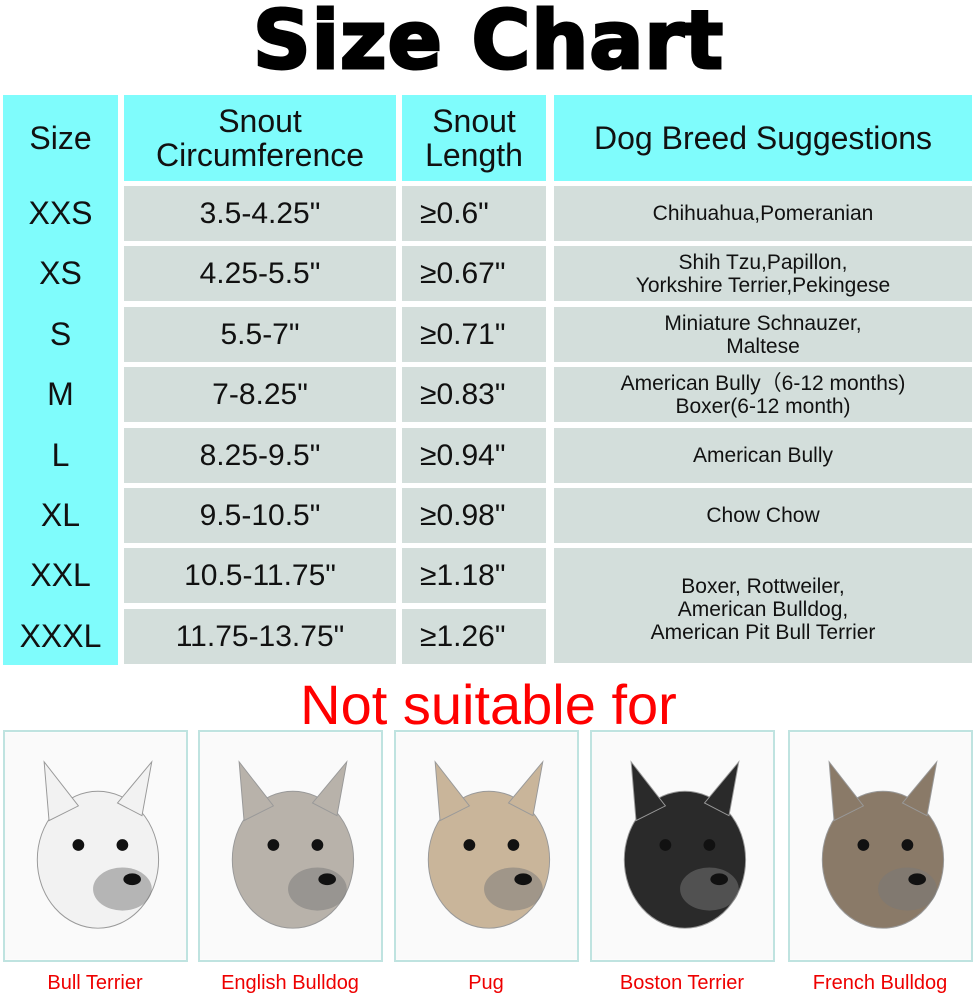 This screenshot has height=1000, width=977. What do you see at coordinates (60, 213) in the screenshot?
I see `size-label: XXS` at bounding box center [60, 213].